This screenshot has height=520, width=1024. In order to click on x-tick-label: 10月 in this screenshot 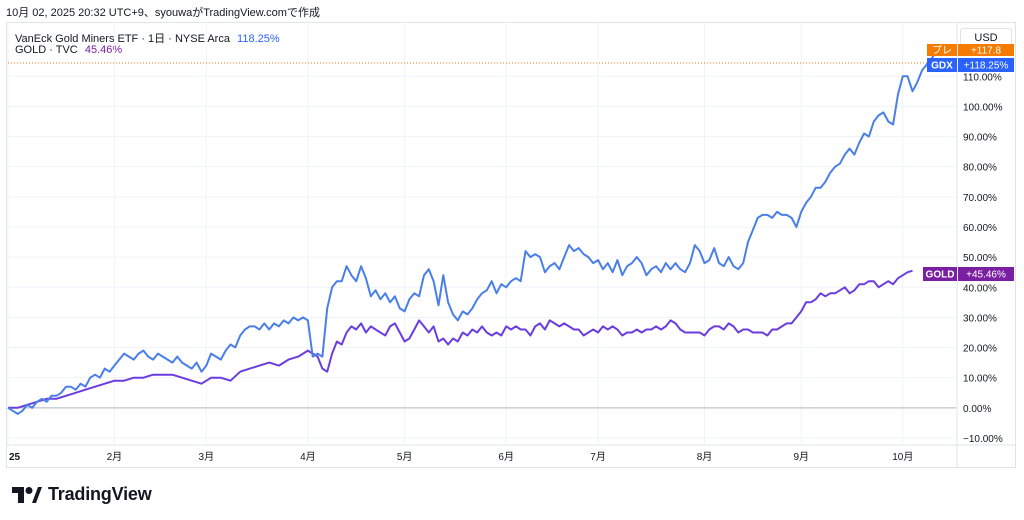, I will do `click(902, 457)`.